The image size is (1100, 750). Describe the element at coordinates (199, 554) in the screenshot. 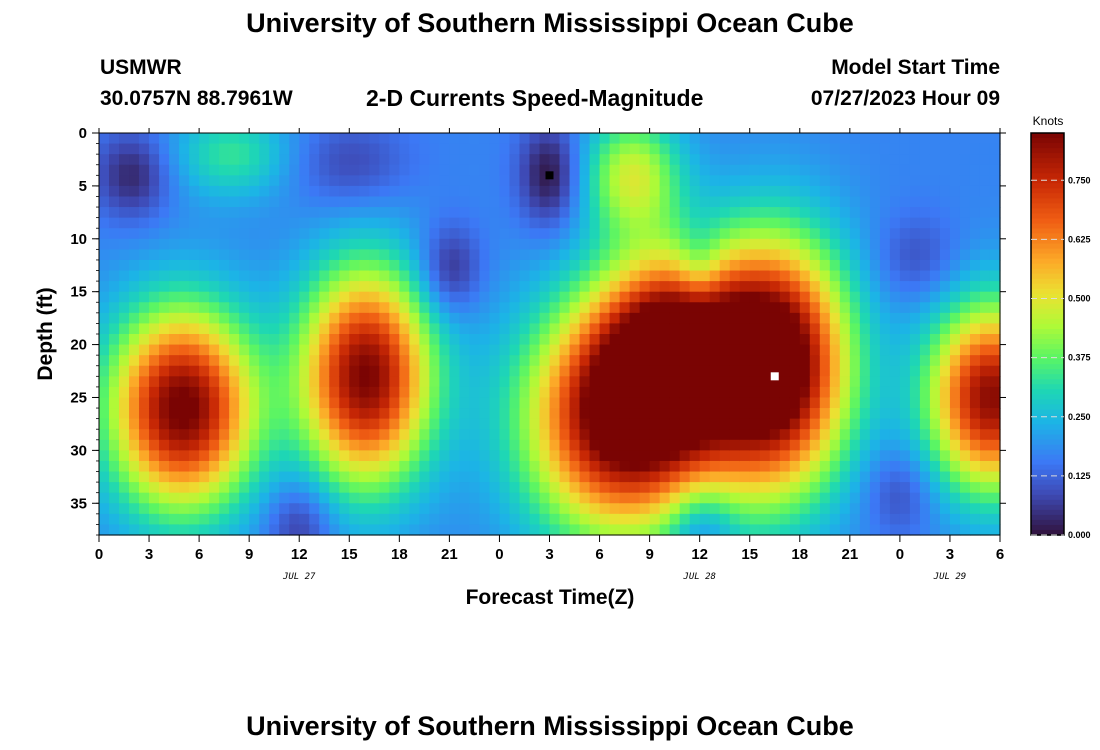

I see `x-tick-label: 6` at that location.